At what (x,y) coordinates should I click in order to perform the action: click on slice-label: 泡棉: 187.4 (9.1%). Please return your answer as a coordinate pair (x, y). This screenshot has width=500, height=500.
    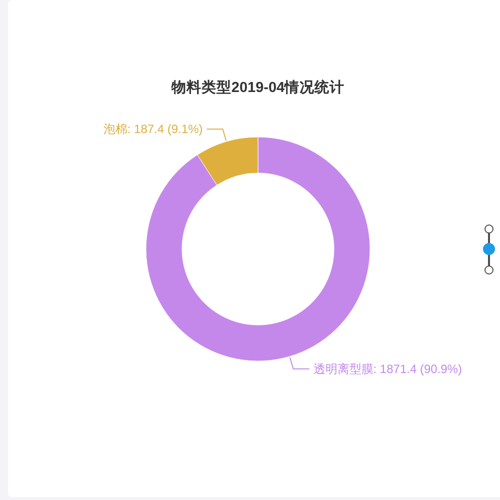
    Looking at the image, I should click on (153, 129).